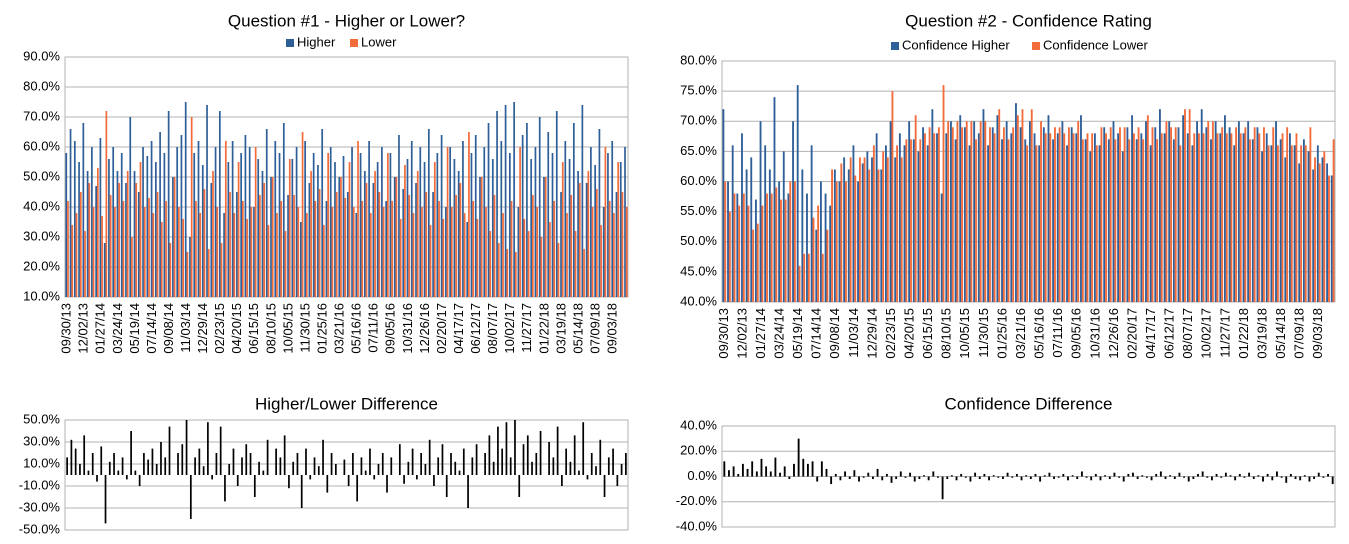 The width and height of the screenshot is (1349, 544). What do you see at coordinates (287, 328) in the screenshot?
I see `x-tick-label: 10/05/15` at bounding box center [287, 328].